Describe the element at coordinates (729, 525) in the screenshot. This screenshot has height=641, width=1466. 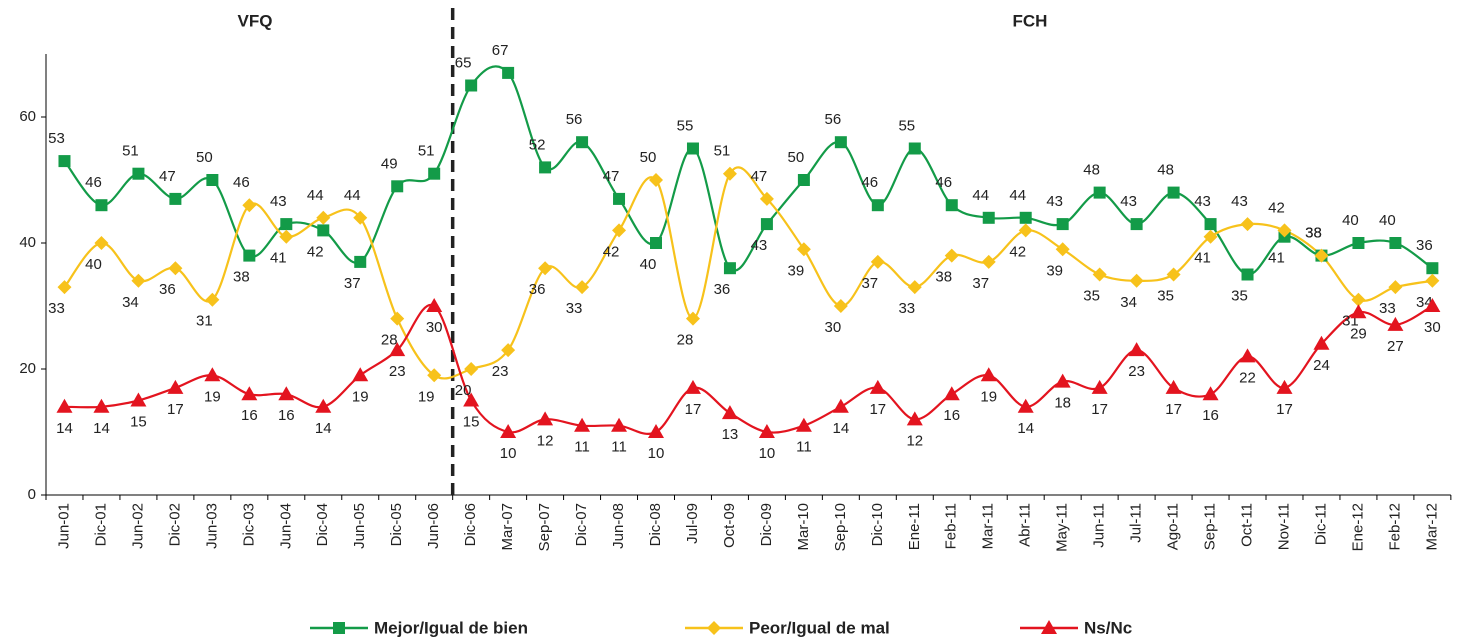
I see `x-tick-label: Oct-09` at that location.